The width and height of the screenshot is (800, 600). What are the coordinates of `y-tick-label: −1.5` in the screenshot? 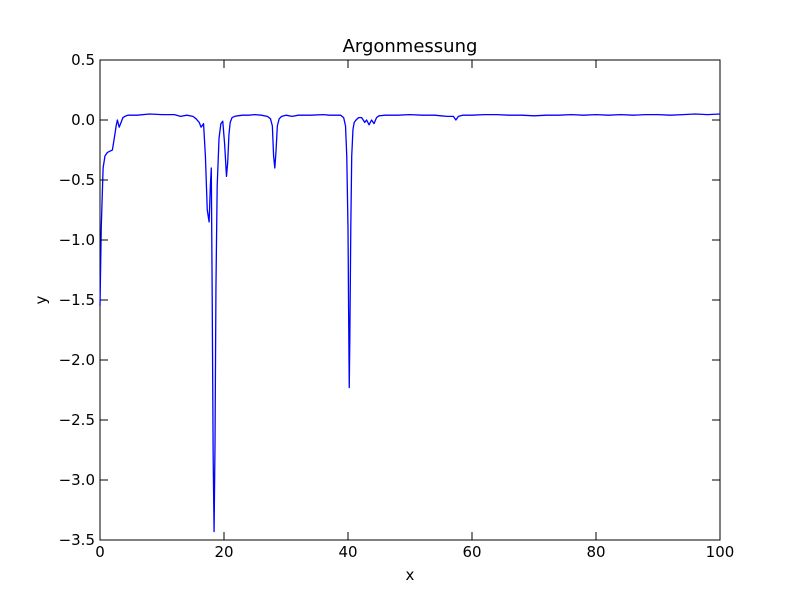 It's located at (77, 300).